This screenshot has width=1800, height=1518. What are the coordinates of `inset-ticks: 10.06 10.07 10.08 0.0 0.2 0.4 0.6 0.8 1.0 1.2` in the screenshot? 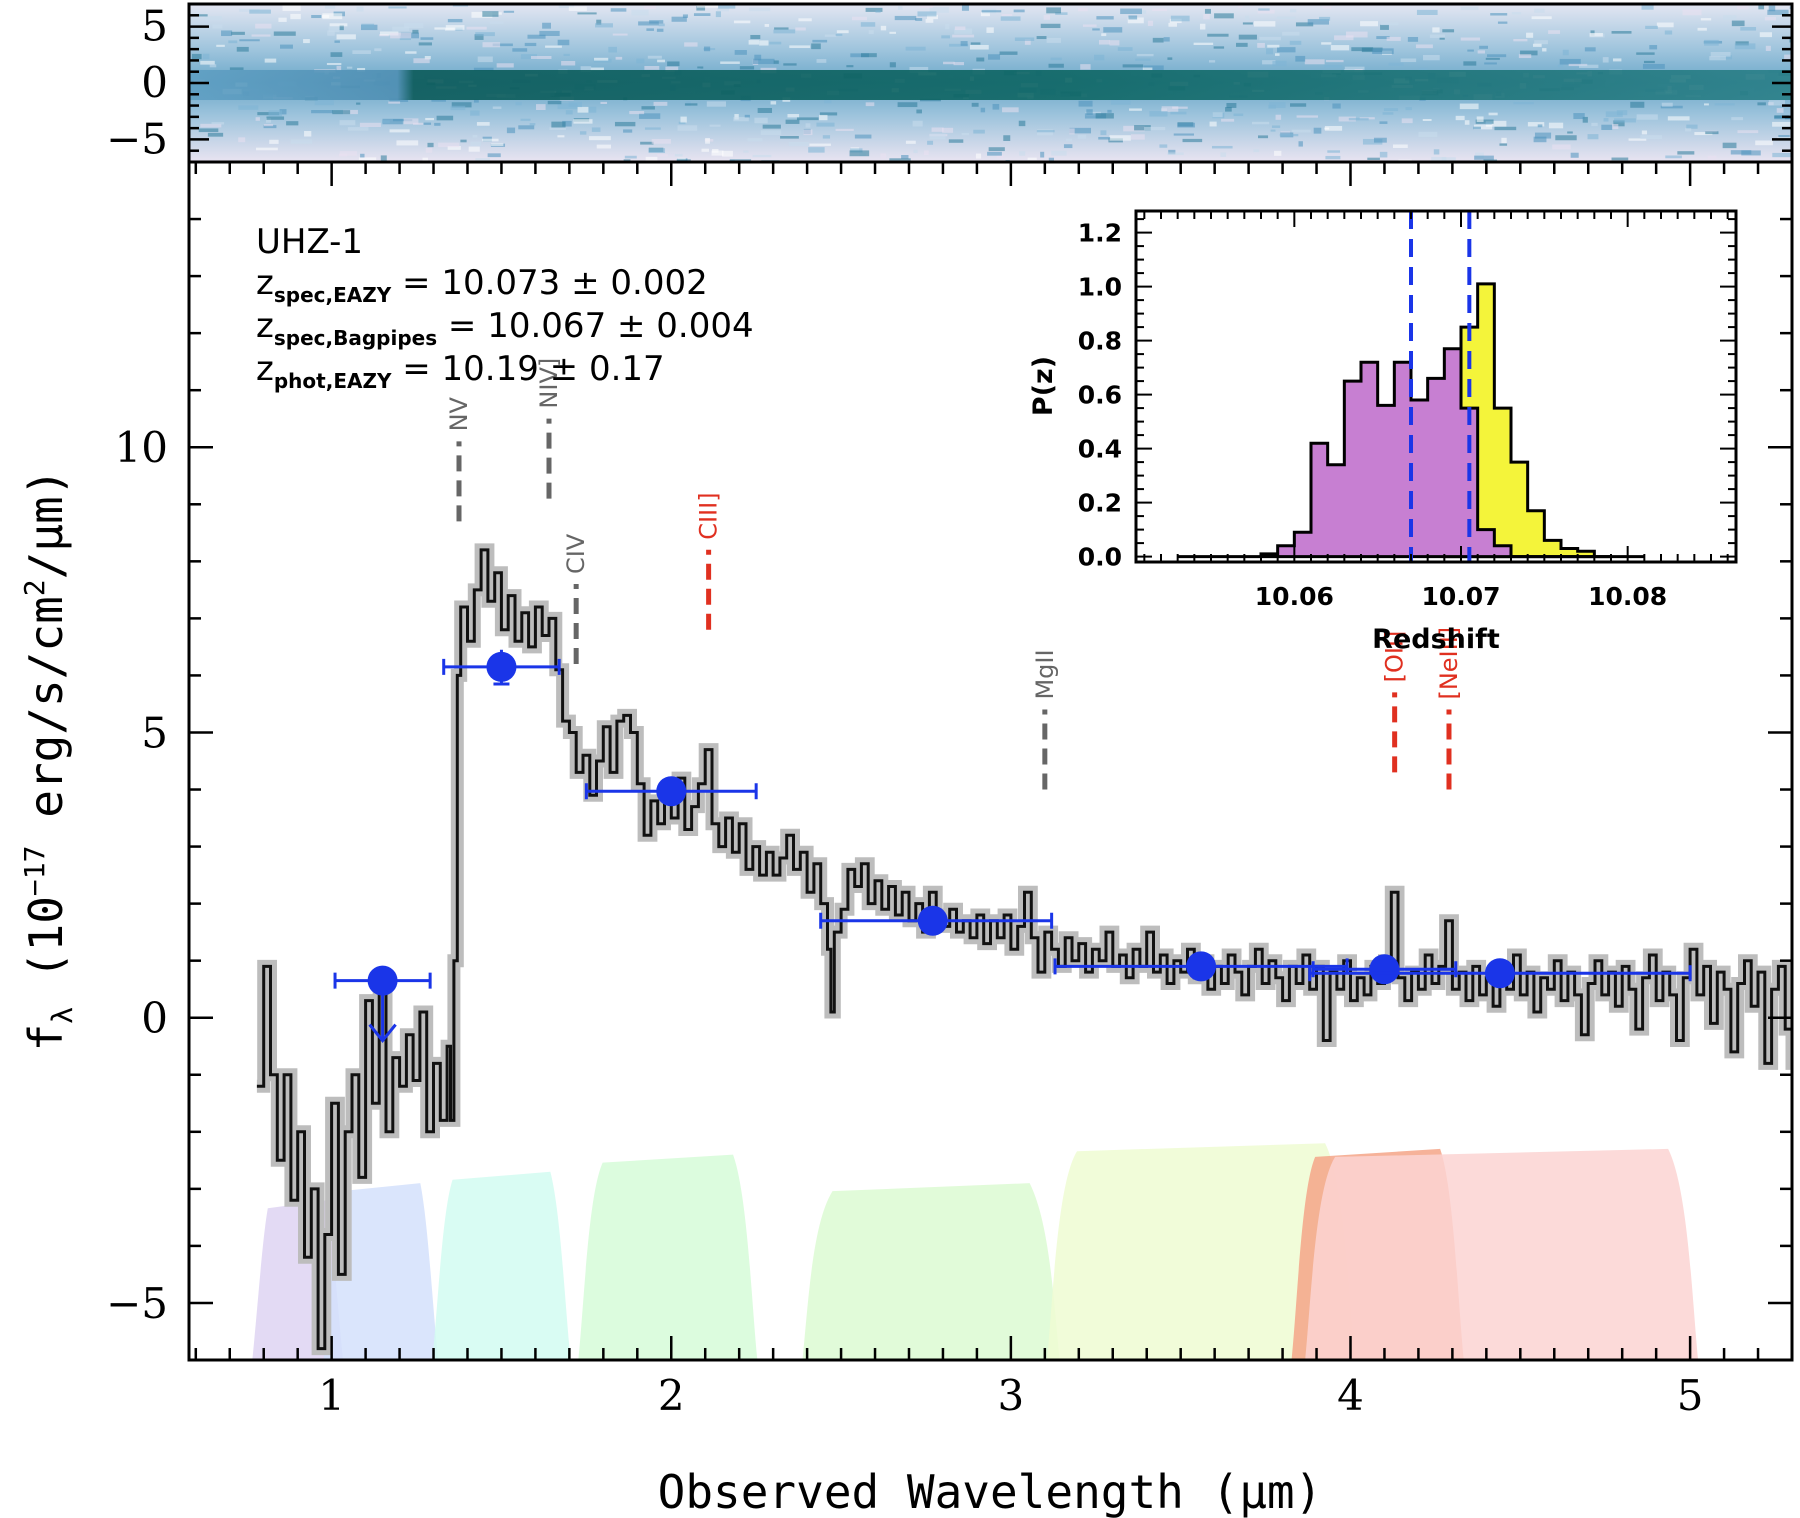 It's located at (1407, 411).